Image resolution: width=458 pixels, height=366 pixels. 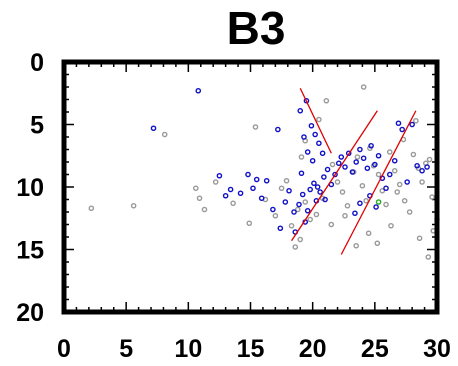 What do you see at coordinates (375, 349) in the screenshot?
I see `x-tick-label: 25` at bounding box center [375, 349].